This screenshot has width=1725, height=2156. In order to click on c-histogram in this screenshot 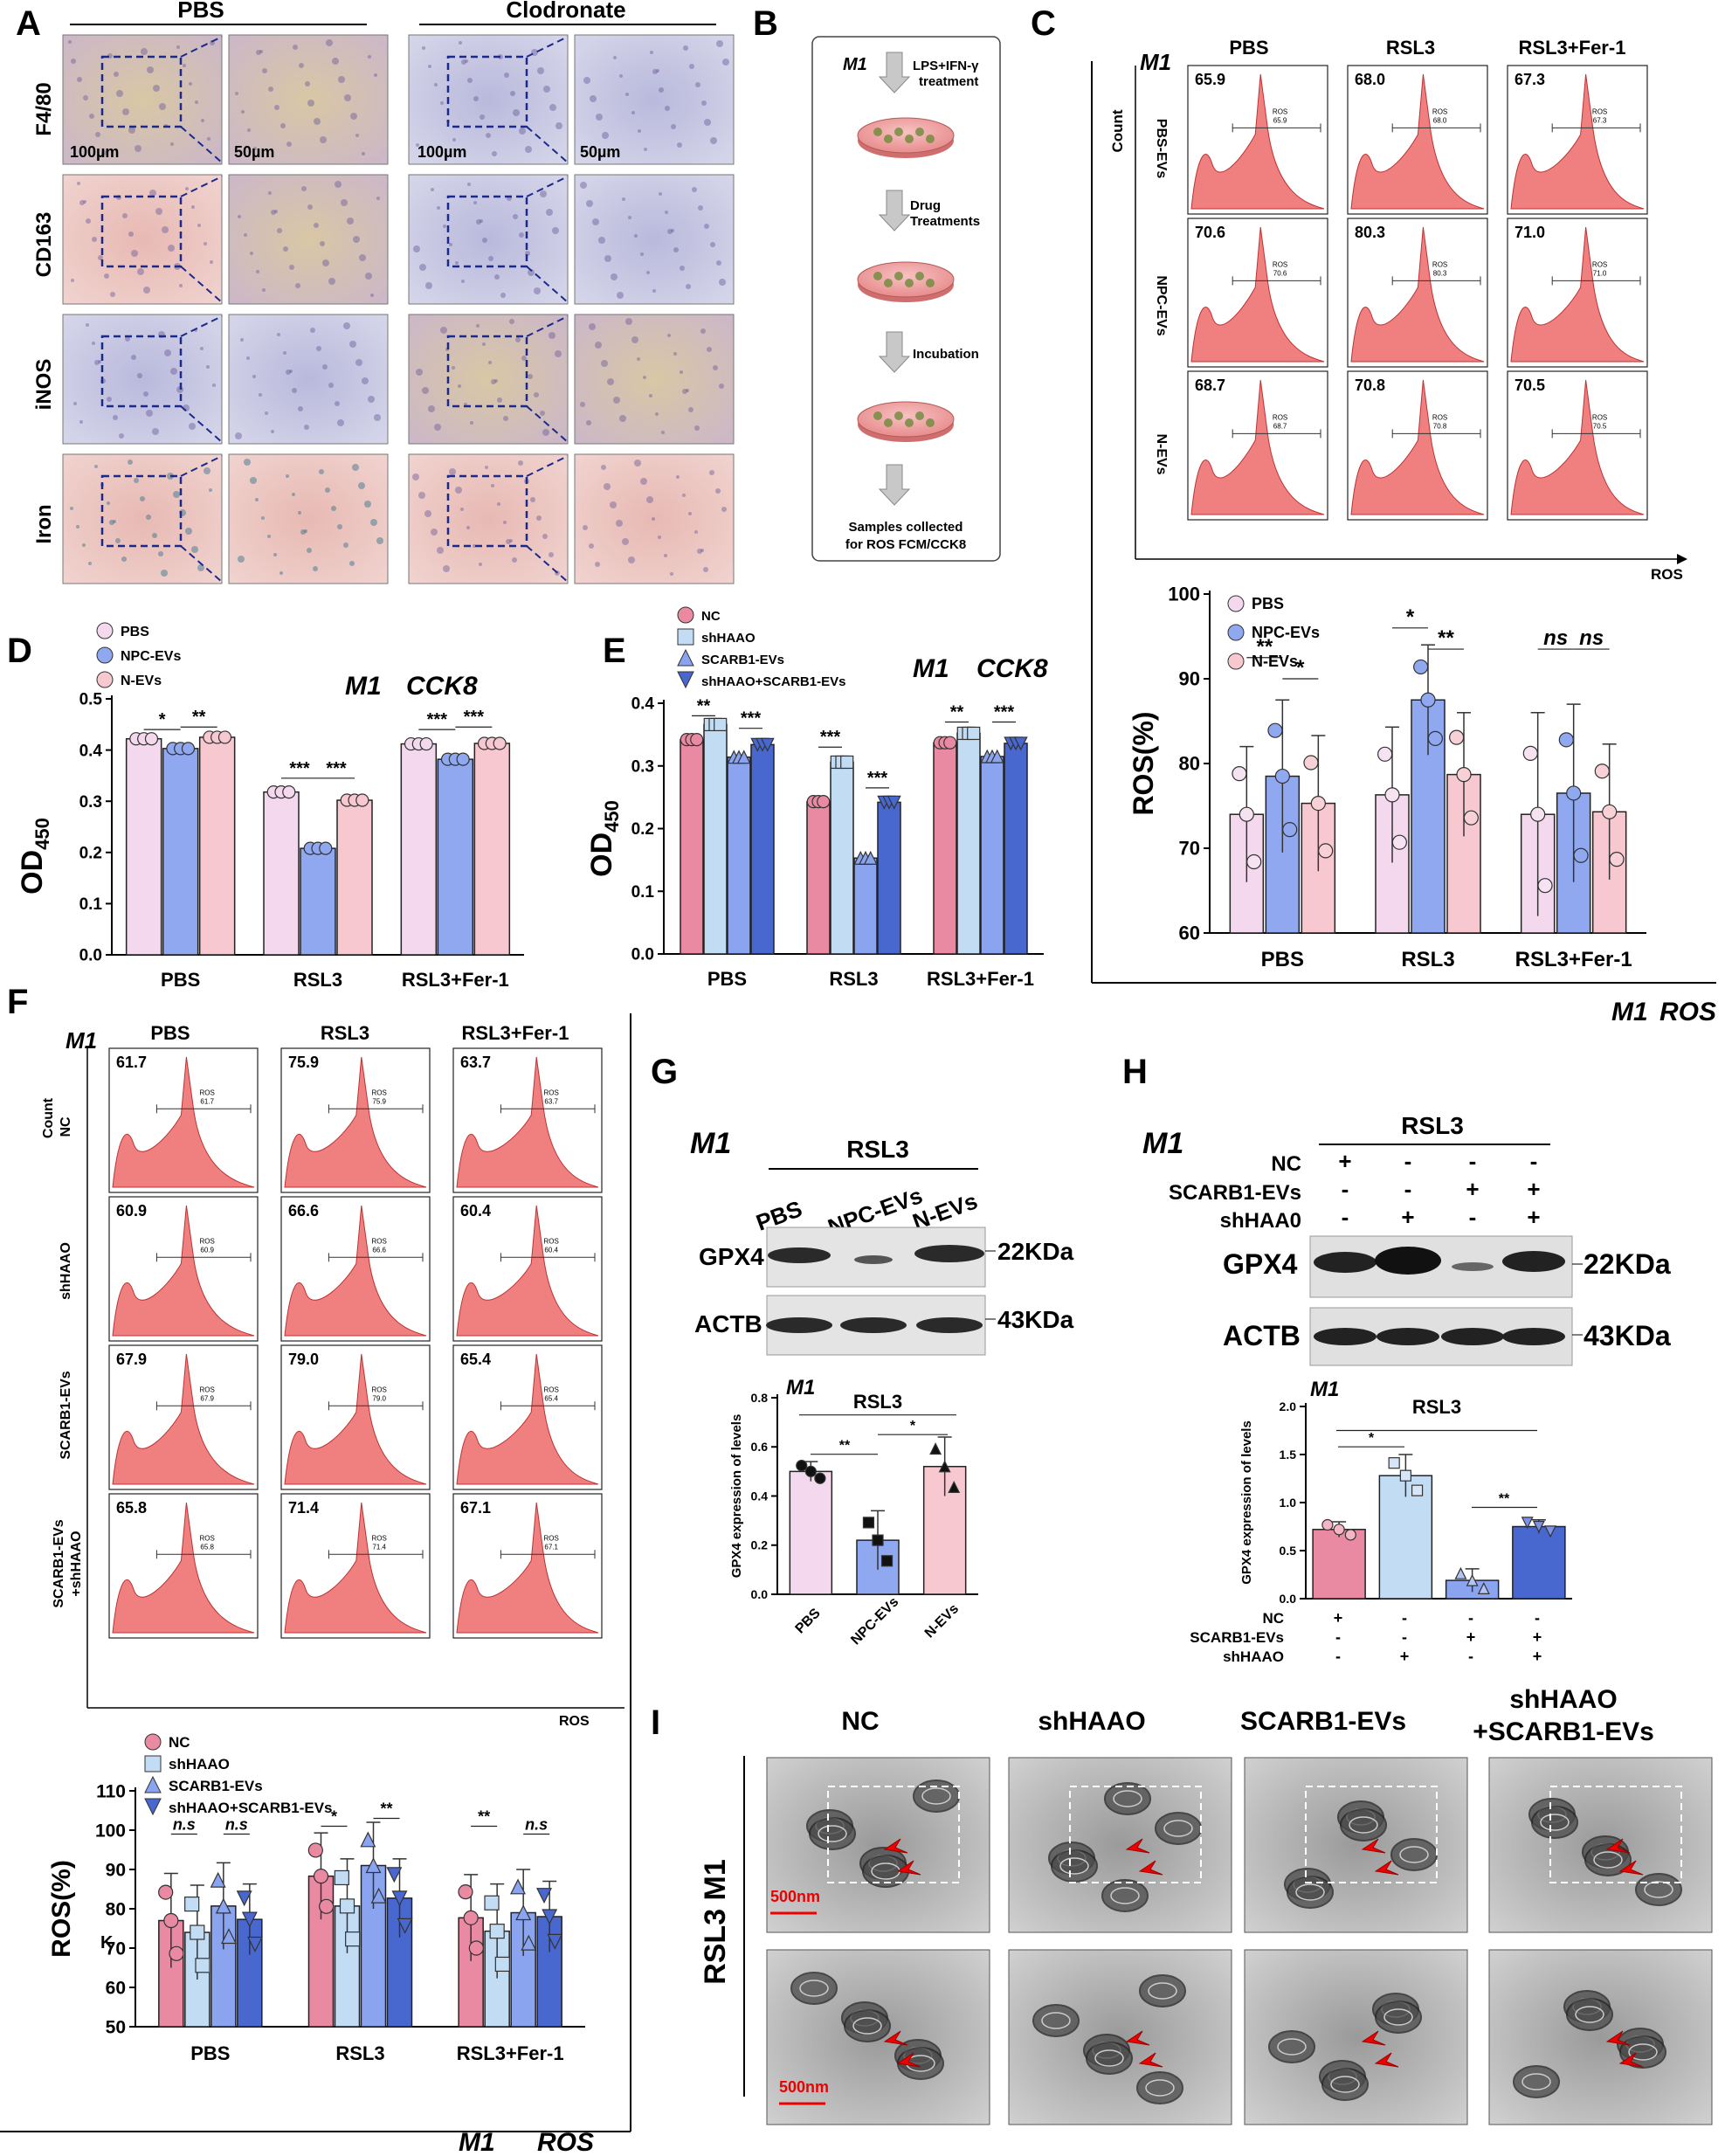, I will do `click(1257, 447)`.